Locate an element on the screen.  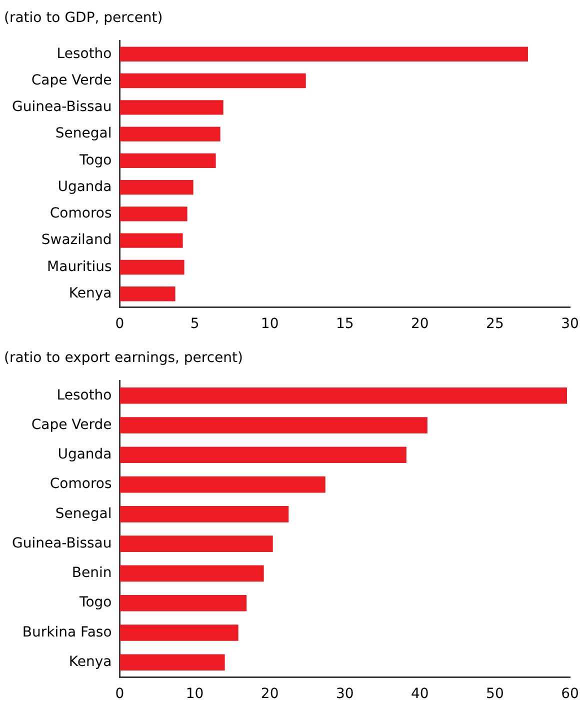
chart-title: (ratio to GDP, percent) is located at coordinates (83, 18).